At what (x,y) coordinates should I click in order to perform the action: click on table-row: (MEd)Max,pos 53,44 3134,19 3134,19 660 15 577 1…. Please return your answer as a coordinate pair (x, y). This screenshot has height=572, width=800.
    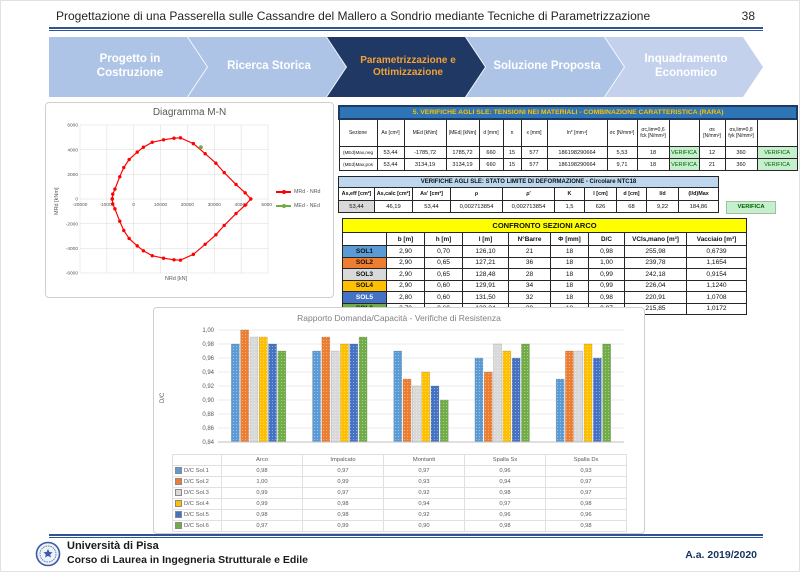
    Looking at the image, I should click on (568, 164).